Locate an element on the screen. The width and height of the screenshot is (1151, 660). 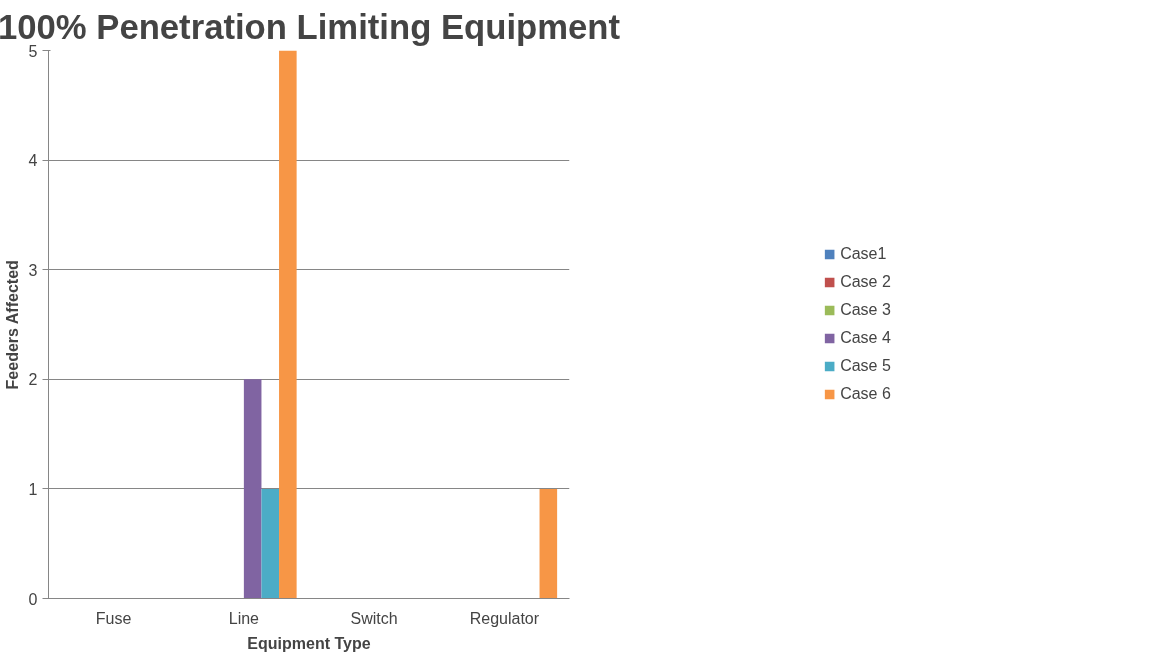
legend-label: Case 4 is located at coordinates (865, 338).